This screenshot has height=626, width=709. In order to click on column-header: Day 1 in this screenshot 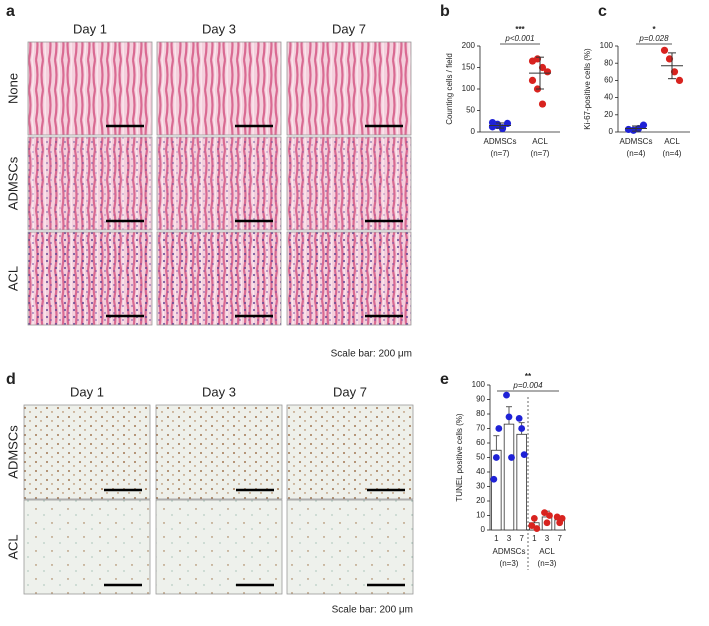, I will do `click(90, 28)`.